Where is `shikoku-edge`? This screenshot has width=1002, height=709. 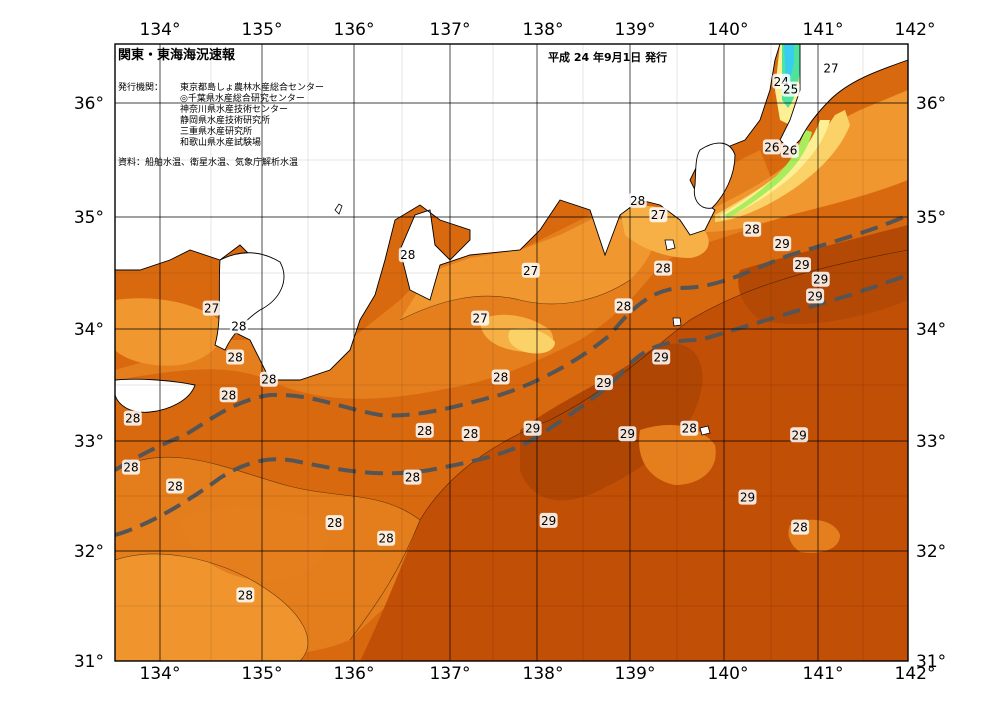
shikoku-edge is located at coordinates (155, 395).